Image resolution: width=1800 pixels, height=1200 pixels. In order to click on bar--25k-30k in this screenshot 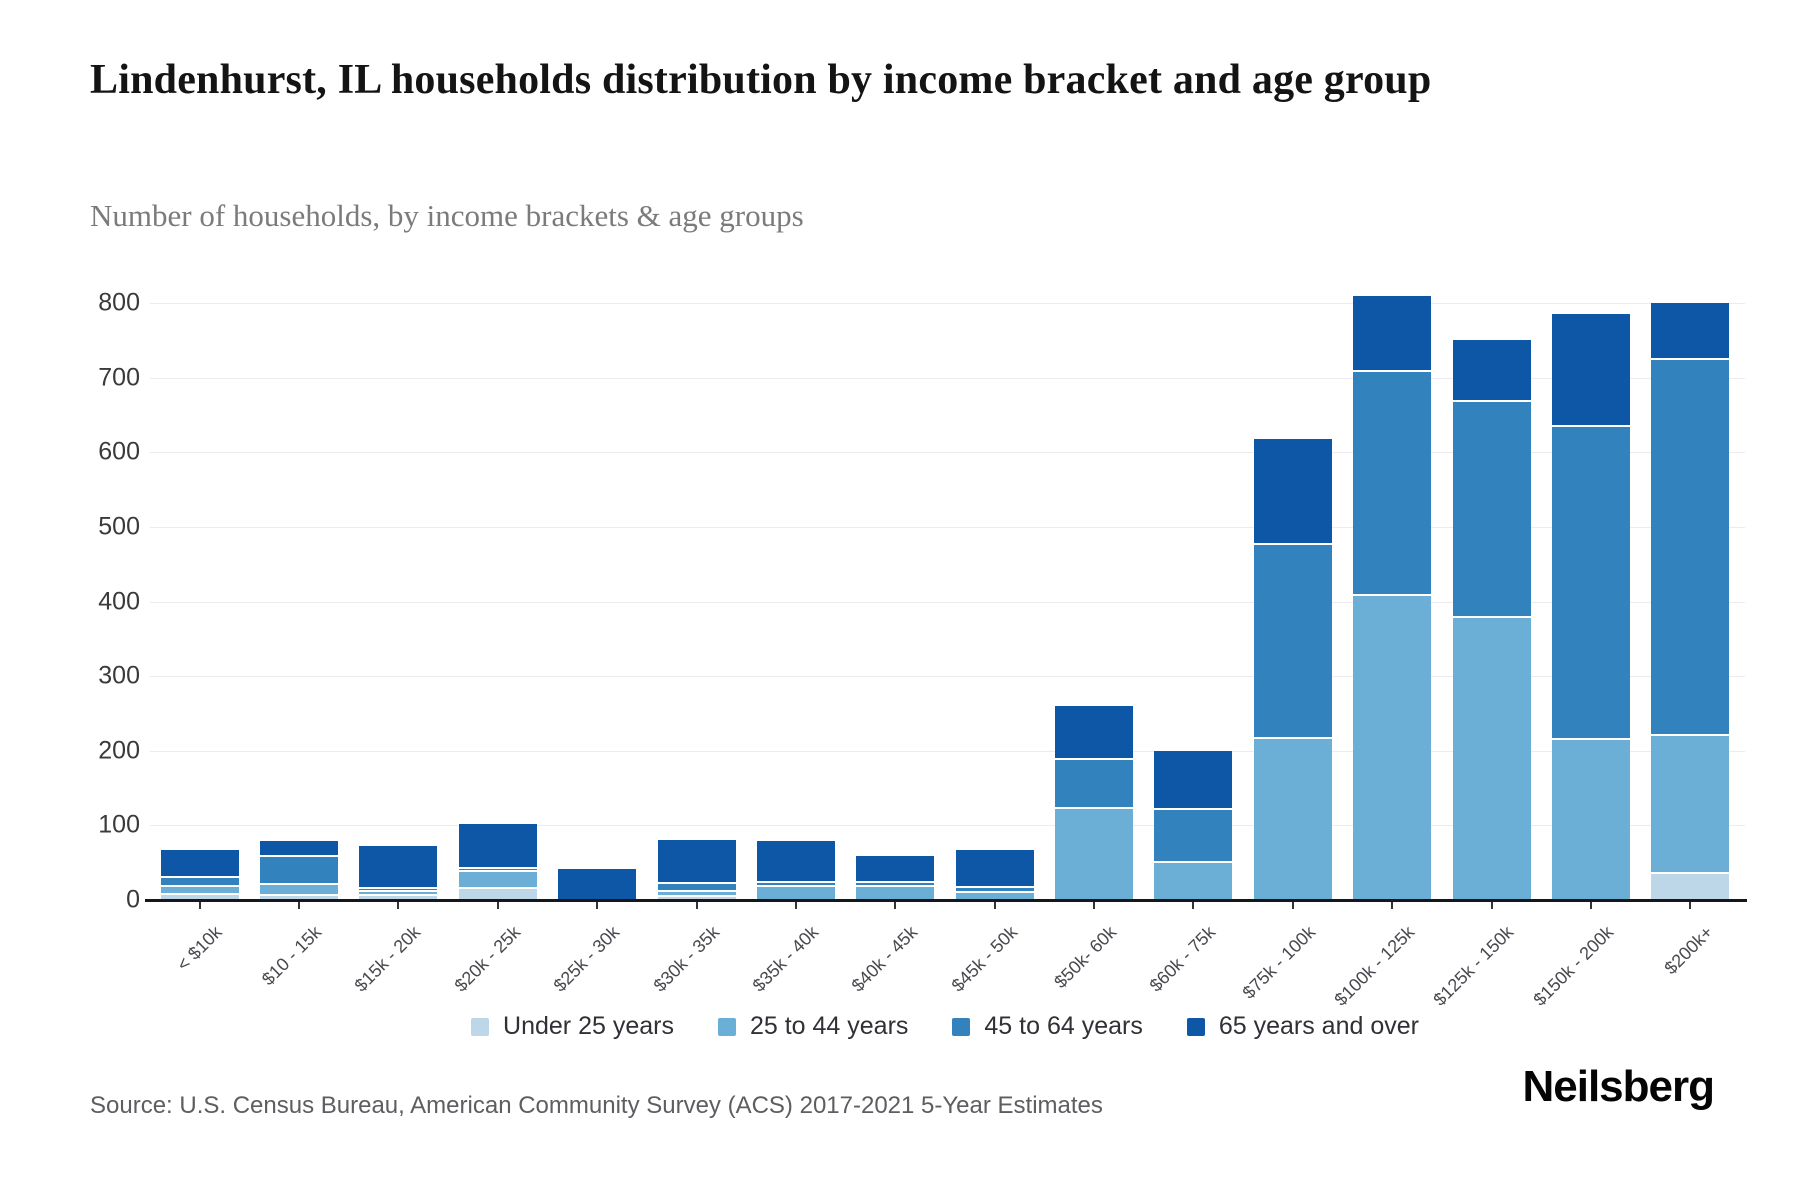, I will do `click(597, 884)`.